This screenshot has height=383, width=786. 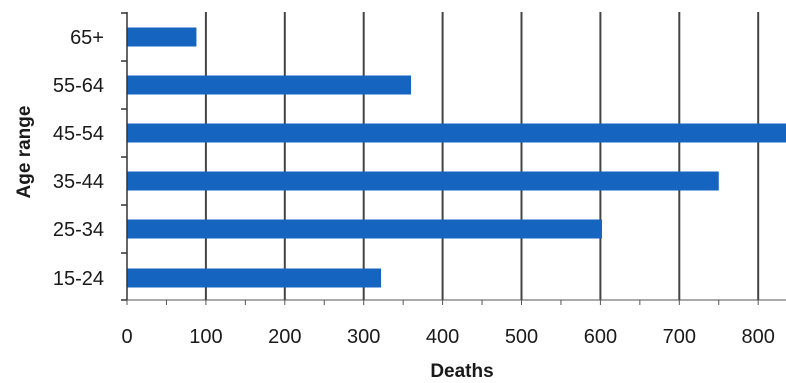 I want to click on x-tick-label-600: 600, so click(x=600, y=337).